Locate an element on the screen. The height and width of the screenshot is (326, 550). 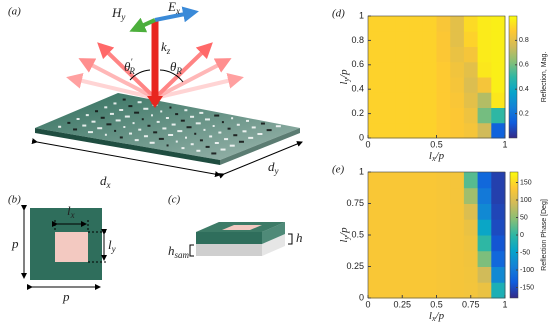
axis-label-rest: /p is located at coordinates (440, 156).